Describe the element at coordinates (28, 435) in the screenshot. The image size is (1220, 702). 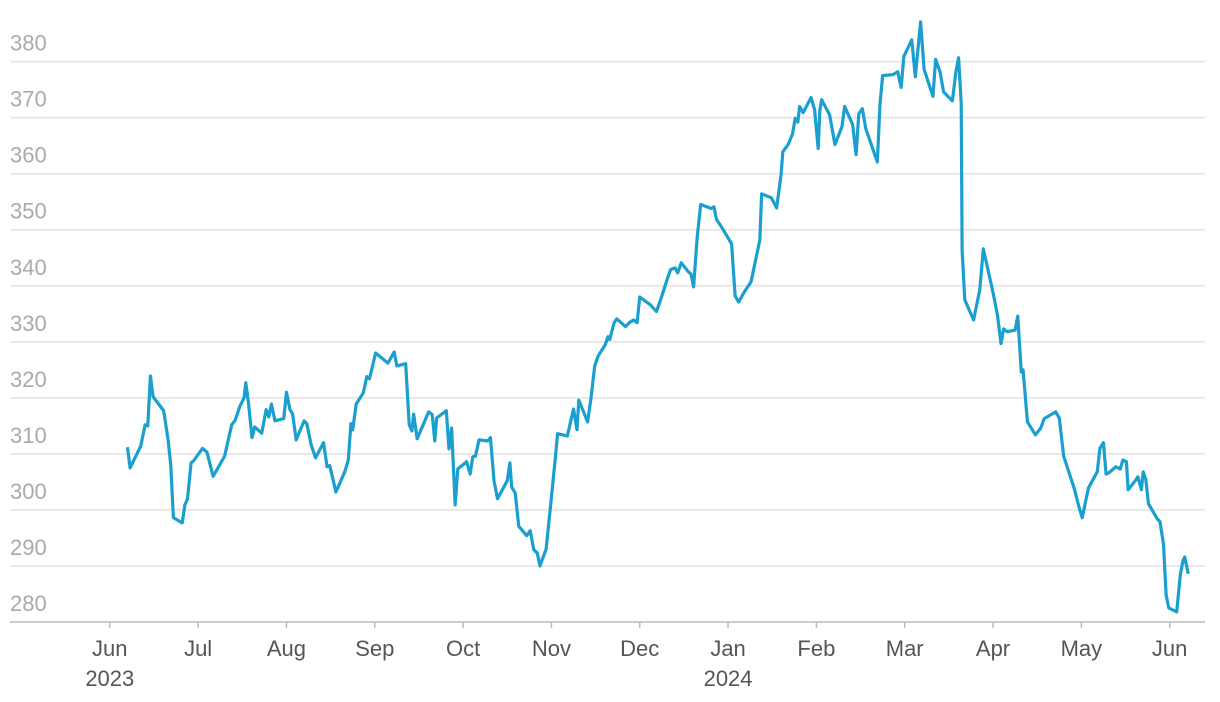
I see `y-tick-label: 310` at that location.